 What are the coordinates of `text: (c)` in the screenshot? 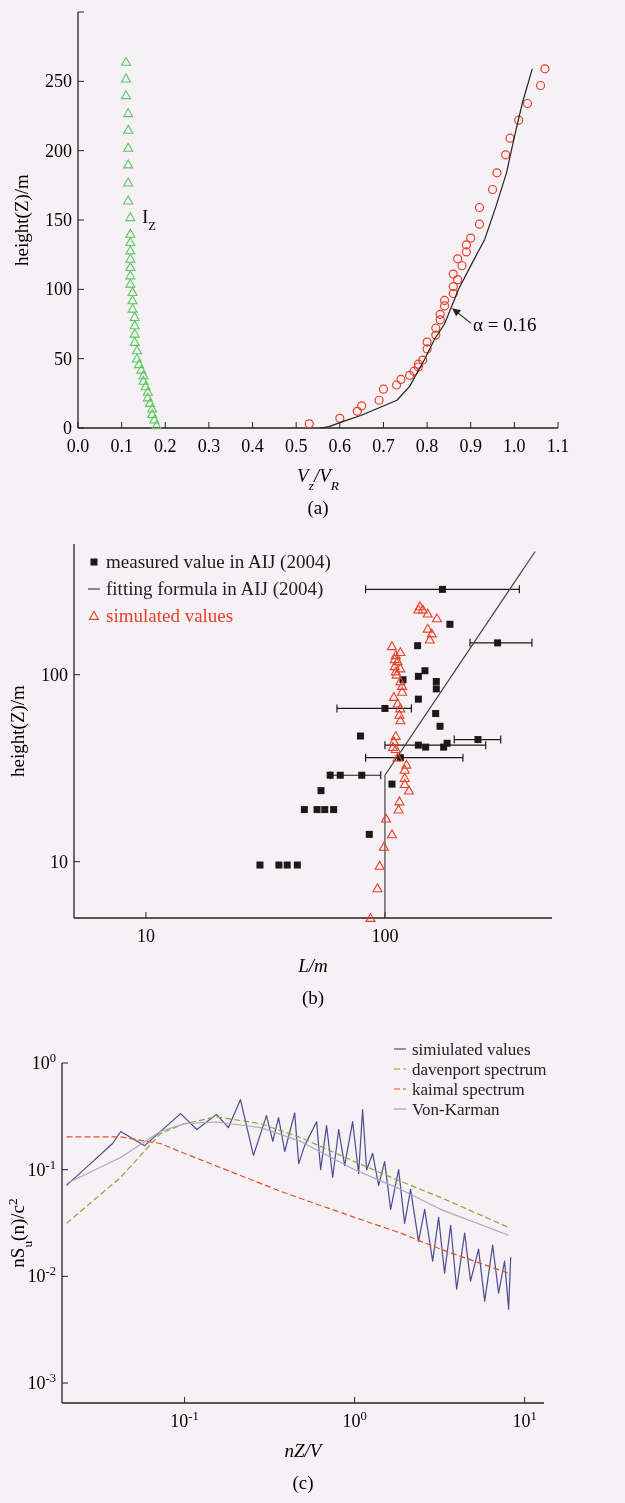 It's located at (303, 1483).